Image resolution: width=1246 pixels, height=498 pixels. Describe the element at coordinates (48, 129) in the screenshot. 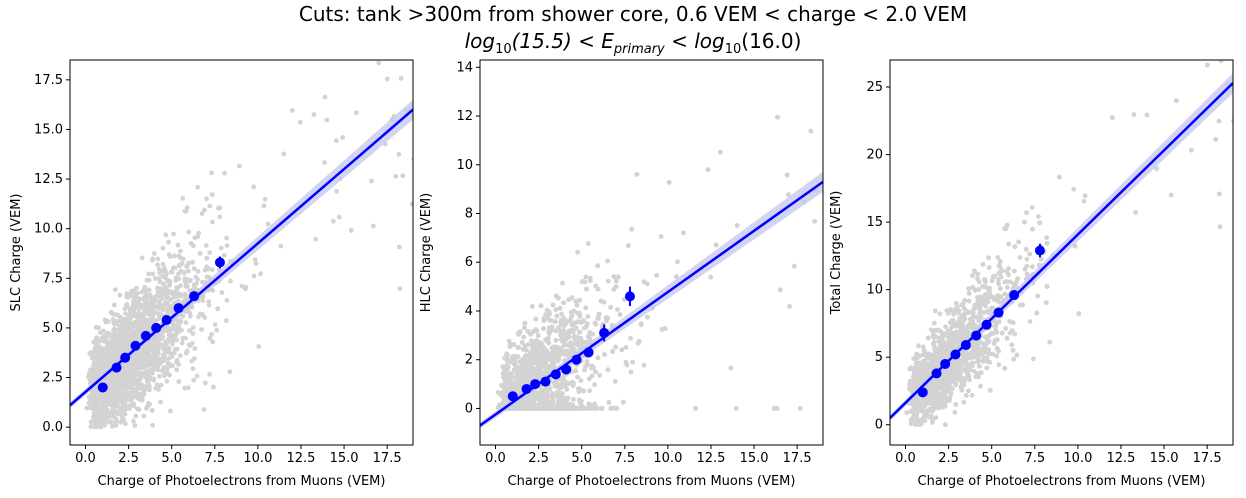

I see `y-tick-label: 15.0` at that location.